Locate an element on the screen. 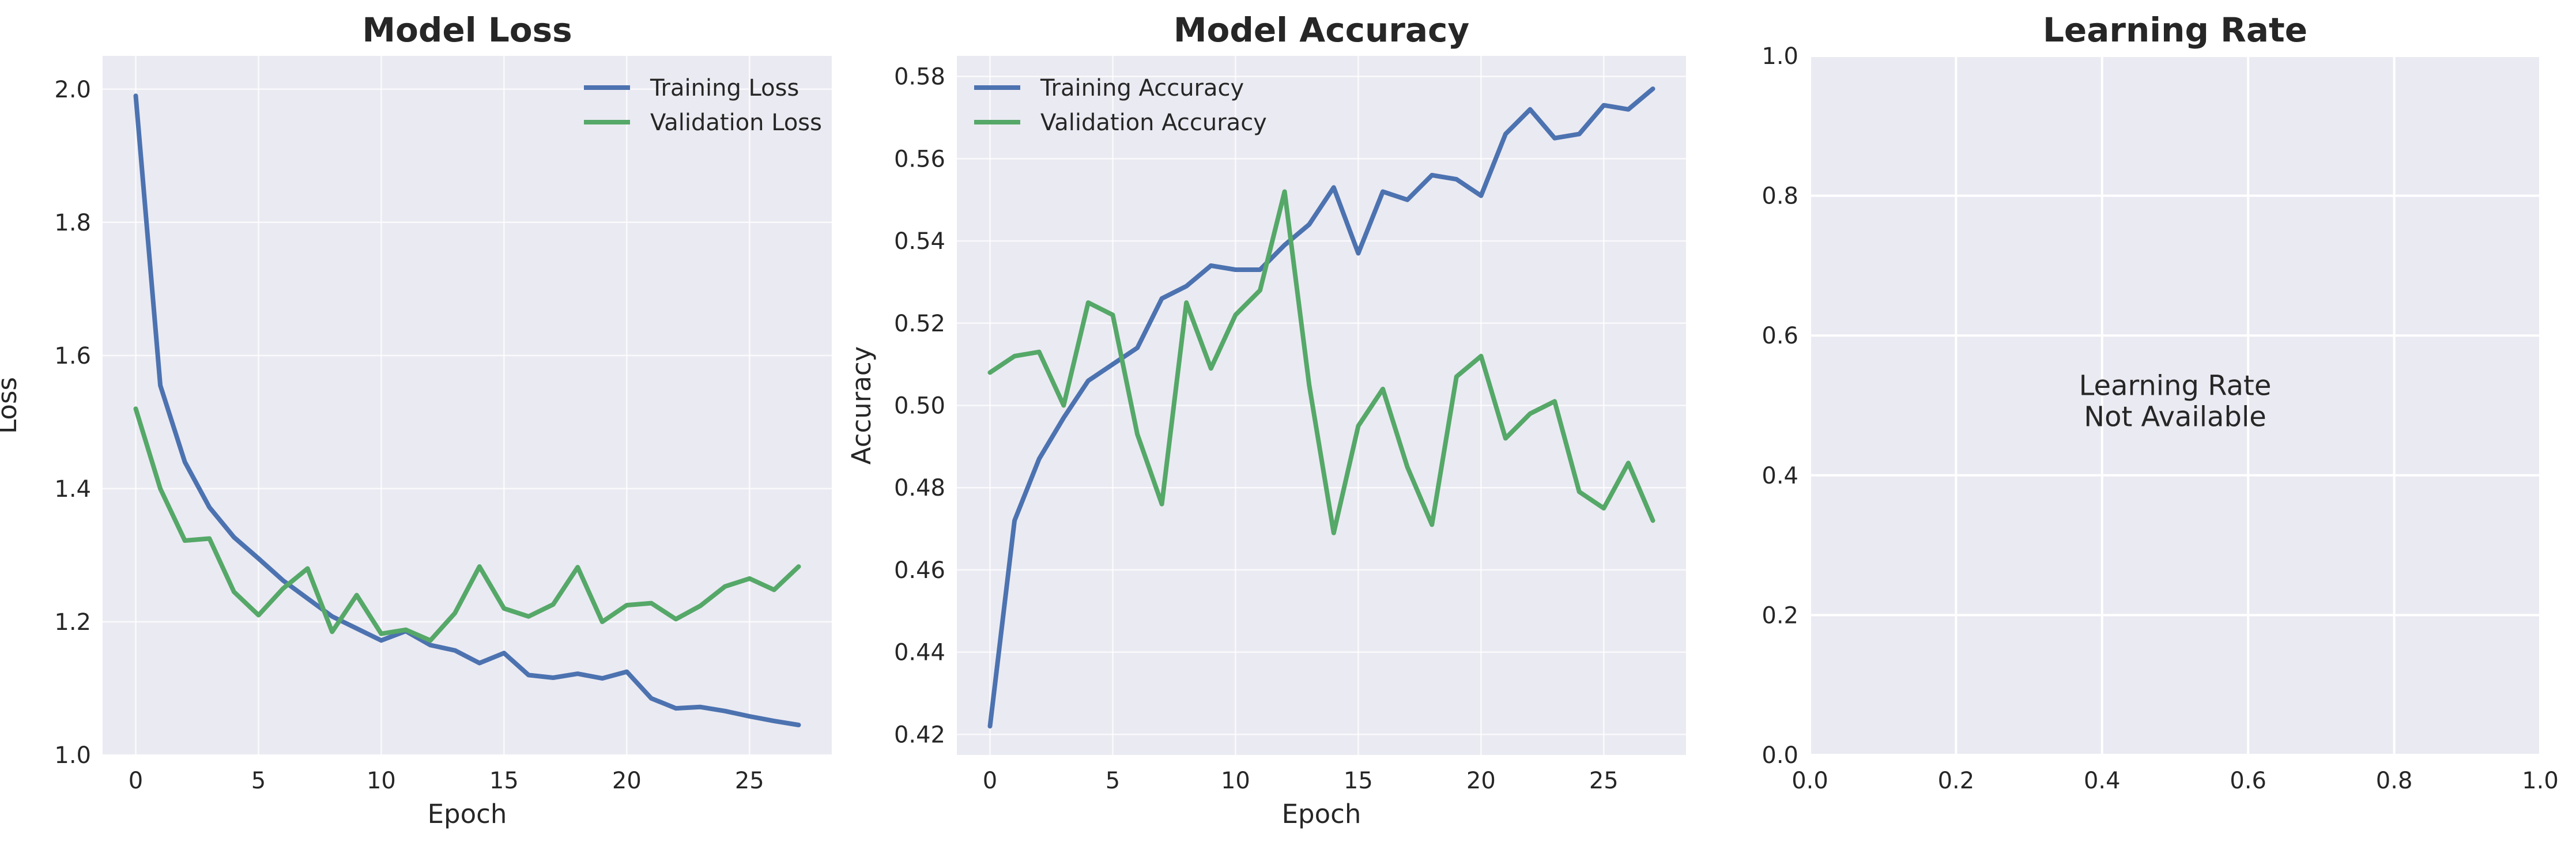  y-tick-label: 0.6 is located at coordinates (1780, 336).